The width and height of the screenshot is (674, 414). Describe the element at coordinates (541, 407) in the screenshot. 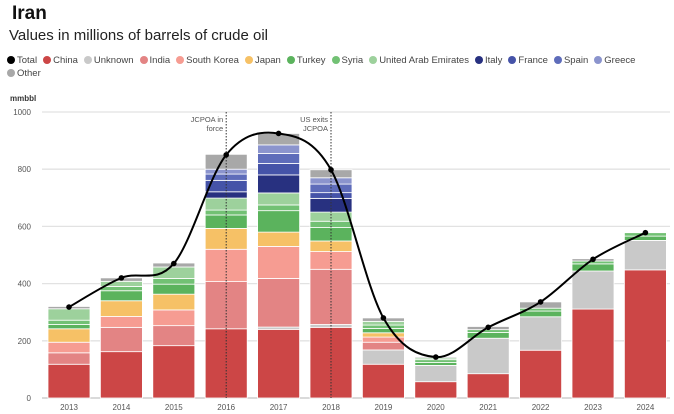

I see `x-tick-label: 2022` at that location.